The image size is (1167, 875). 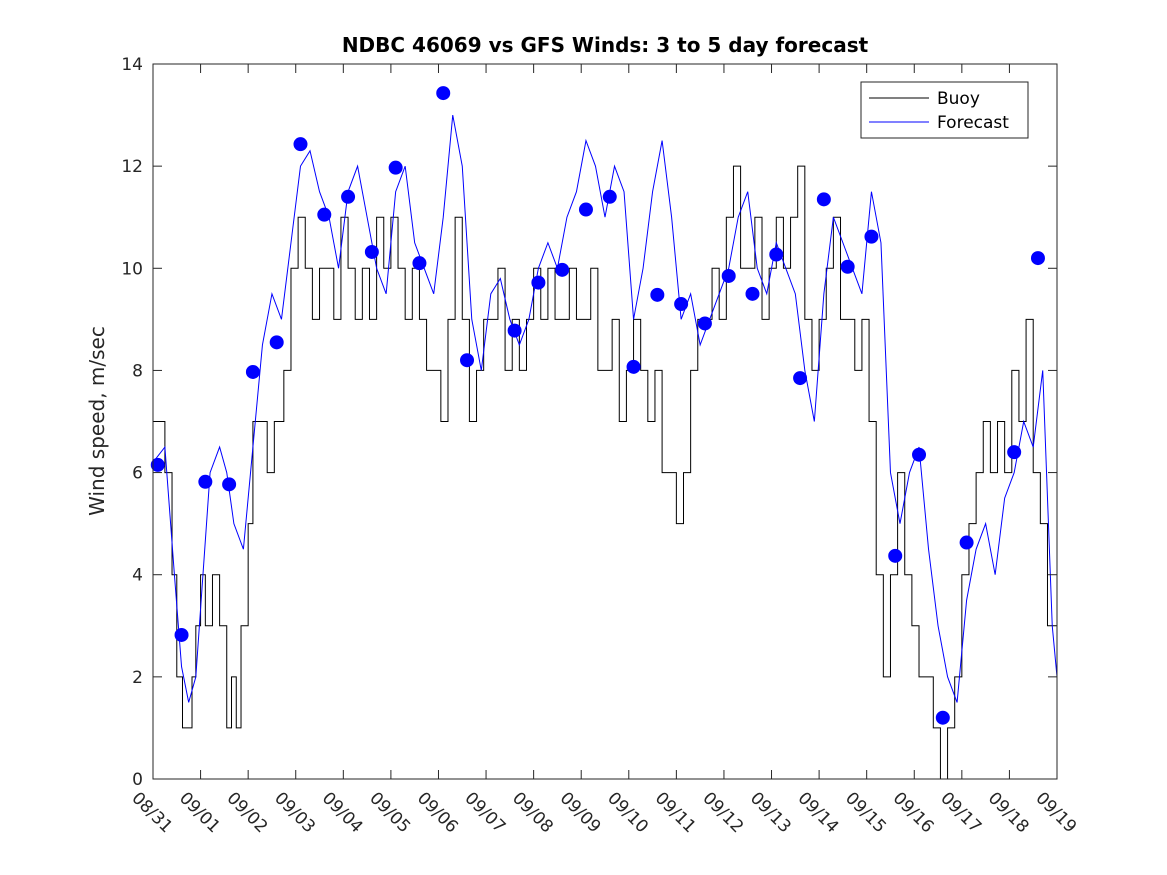 I want to click on y-tick-label: 10, so click(x=132, y=269).